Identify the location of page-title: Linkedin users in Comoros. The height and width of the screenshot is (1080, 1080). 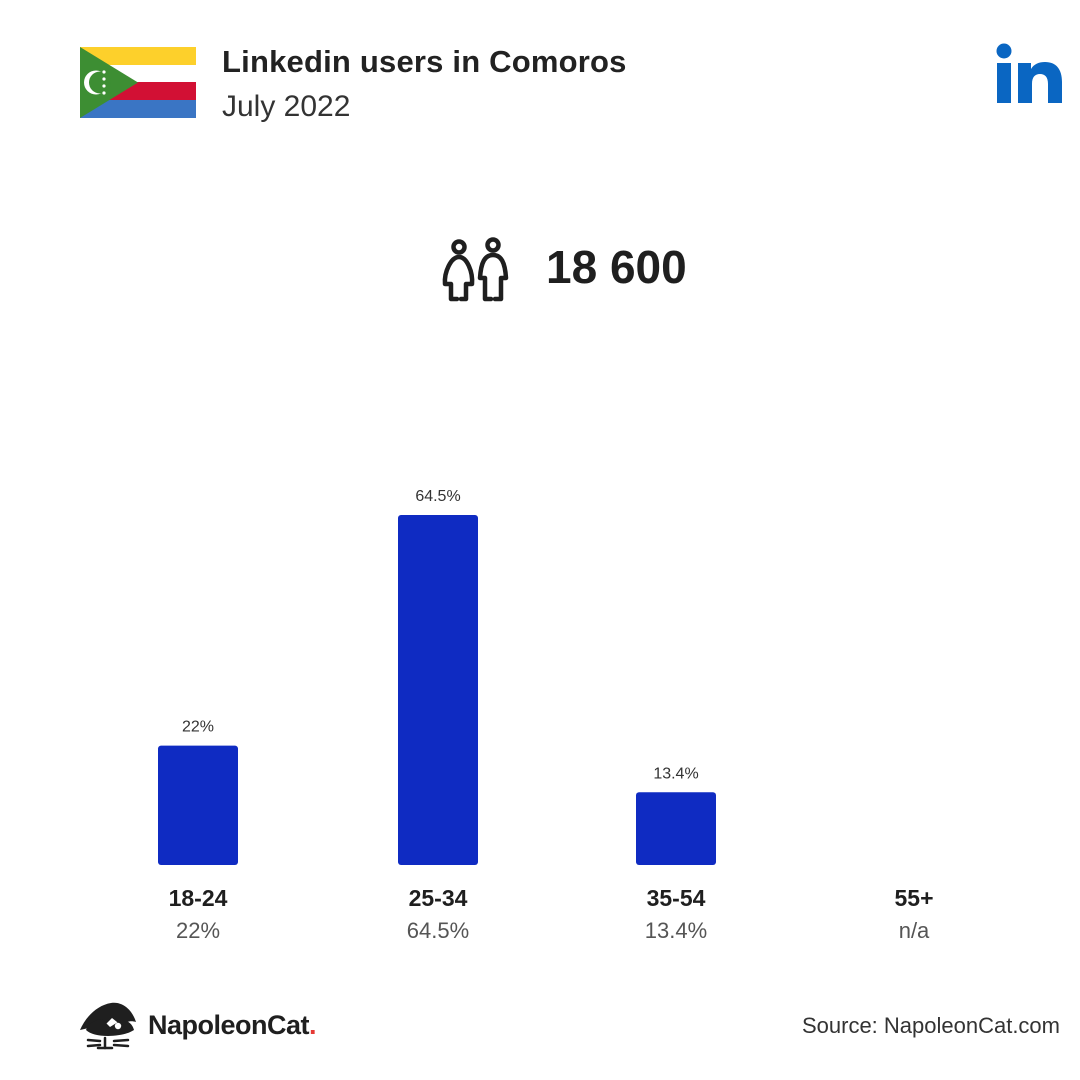
(424, 61).